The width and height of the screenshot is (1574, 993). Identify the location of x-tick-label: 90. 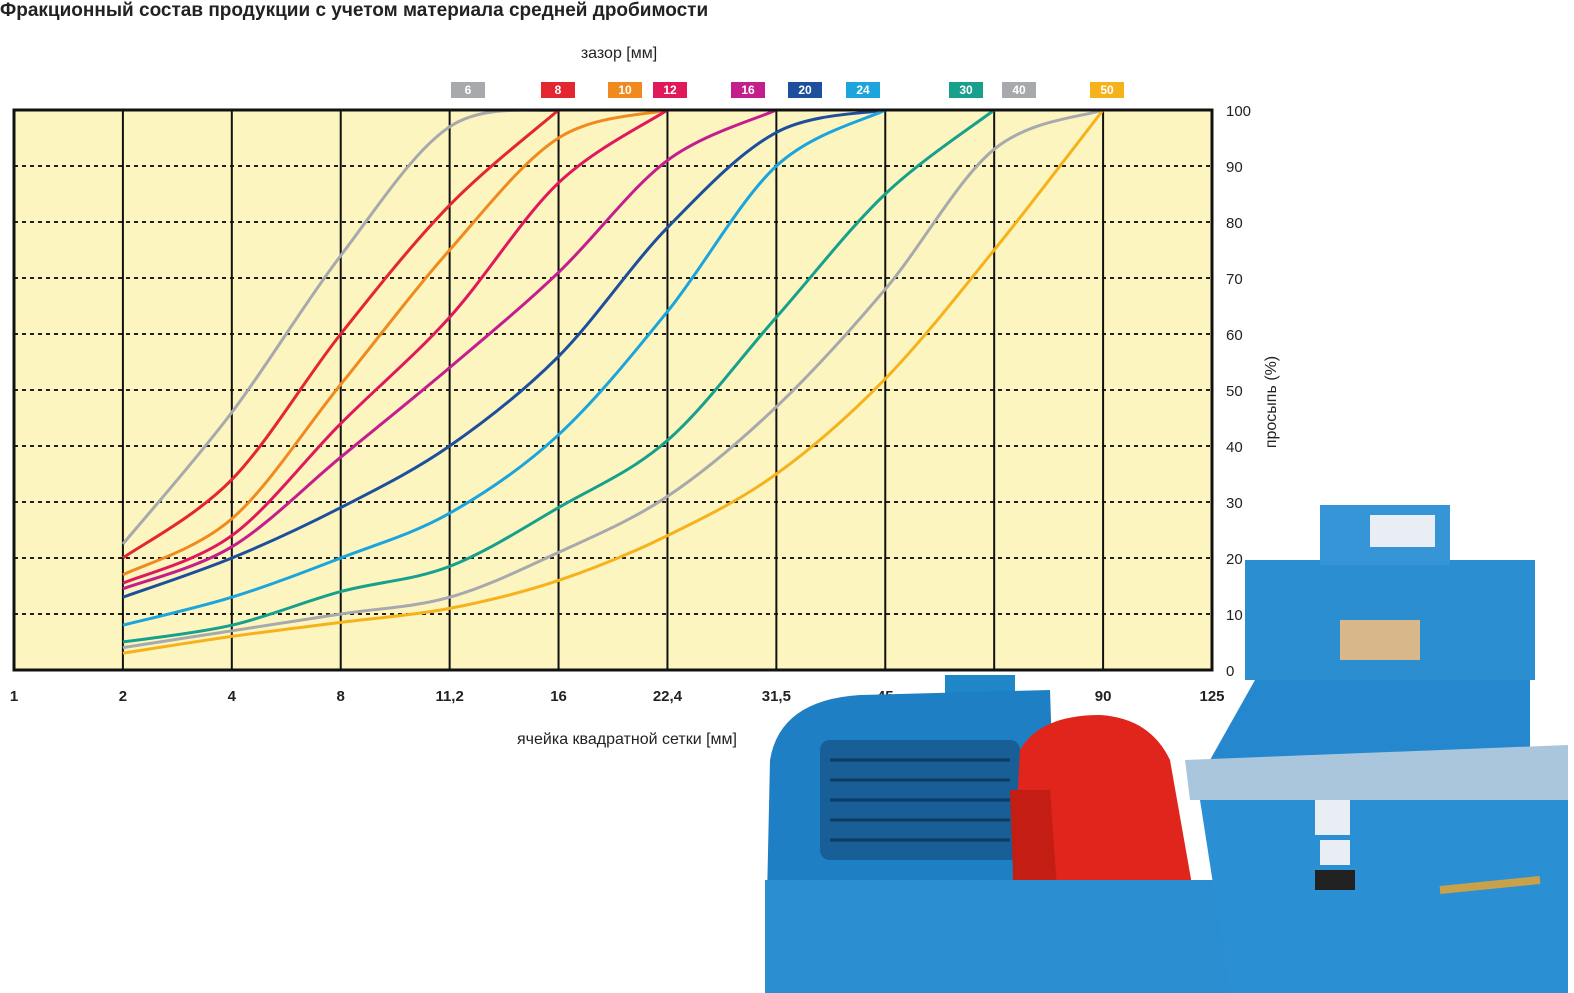
(1103, 696).